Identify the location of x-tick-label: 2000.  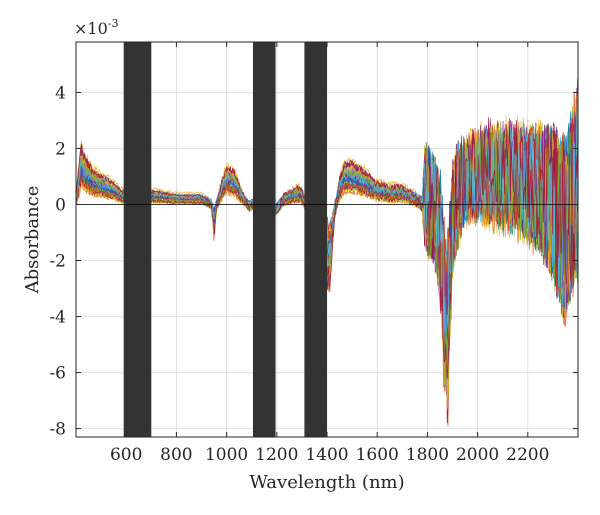
(477, 455).